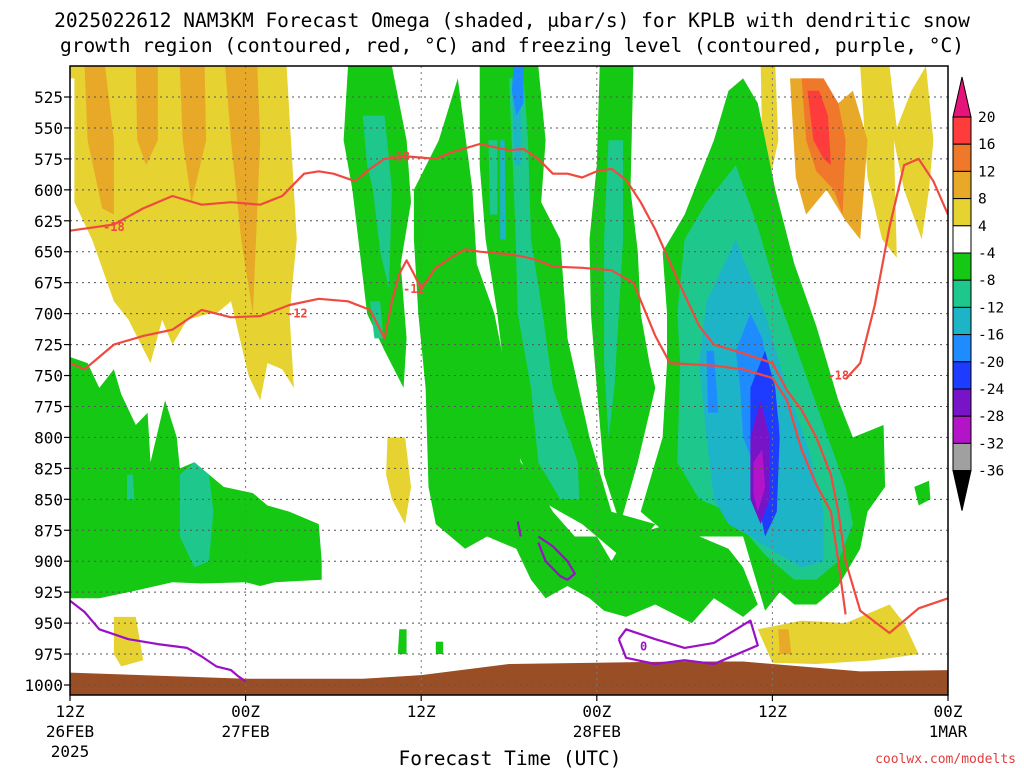  Describe the element at coordinates (48, 376) in the screenshot. I see `y-tick-label: 750` at that location.